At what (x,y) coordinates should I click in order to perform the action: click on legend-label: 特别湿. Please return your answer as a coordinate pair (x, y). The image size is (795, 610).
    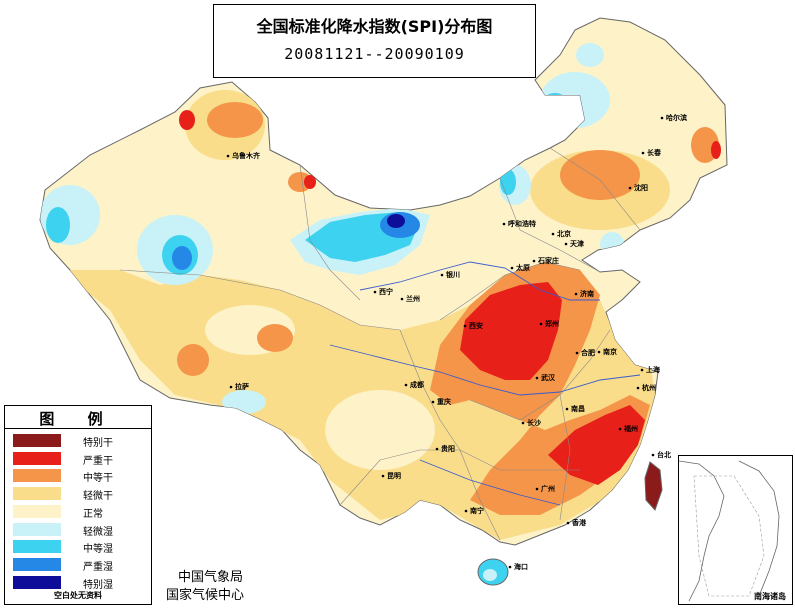
    Looking at the image, I should click on (98, 585).